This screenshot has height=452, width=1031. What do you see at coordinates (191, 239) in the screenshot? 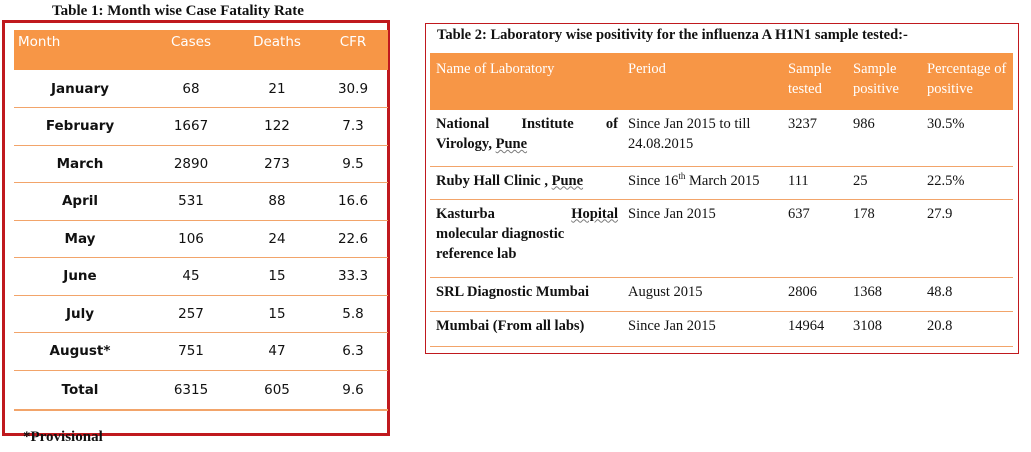
I see `table1-cell-cases: 106` at bounding box center [191, 239].